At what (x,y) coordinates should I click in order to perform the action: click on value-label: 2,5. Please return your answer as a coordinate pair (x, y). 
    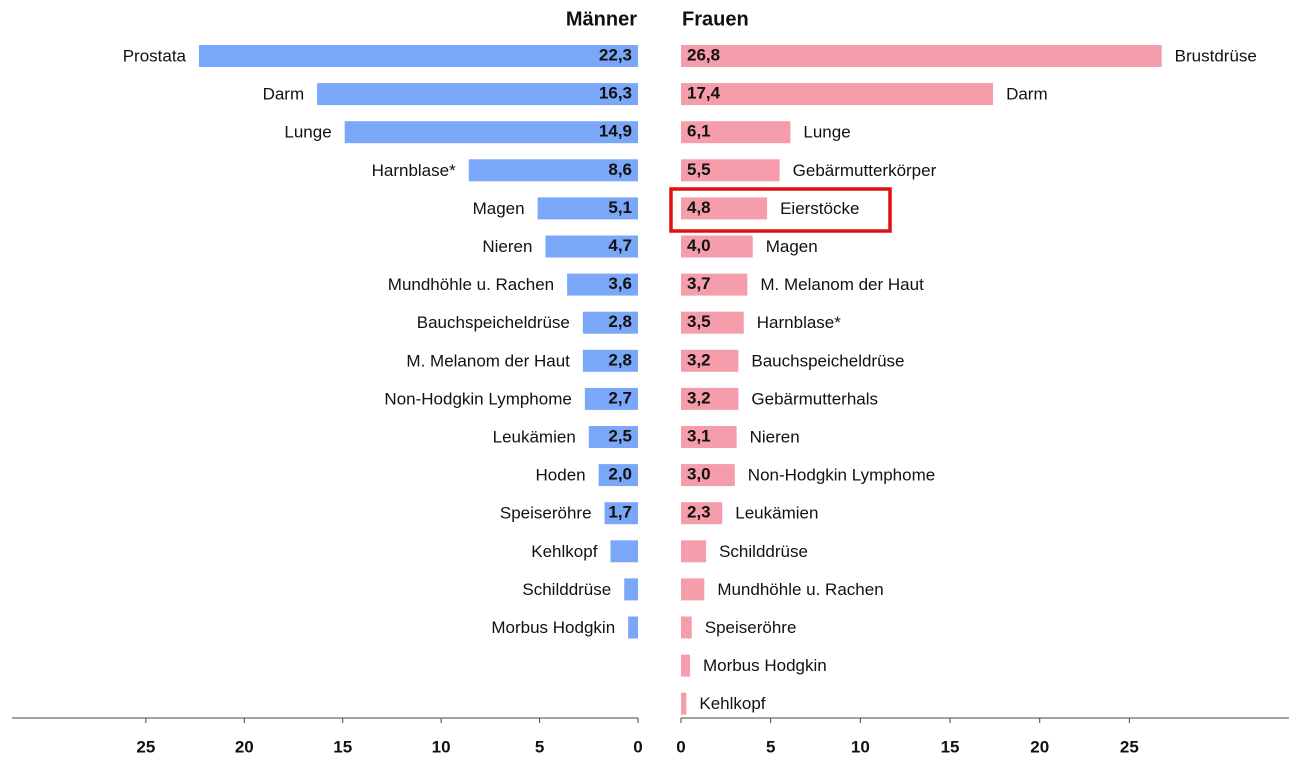
    Looking at the image, I should click on (620, 435).